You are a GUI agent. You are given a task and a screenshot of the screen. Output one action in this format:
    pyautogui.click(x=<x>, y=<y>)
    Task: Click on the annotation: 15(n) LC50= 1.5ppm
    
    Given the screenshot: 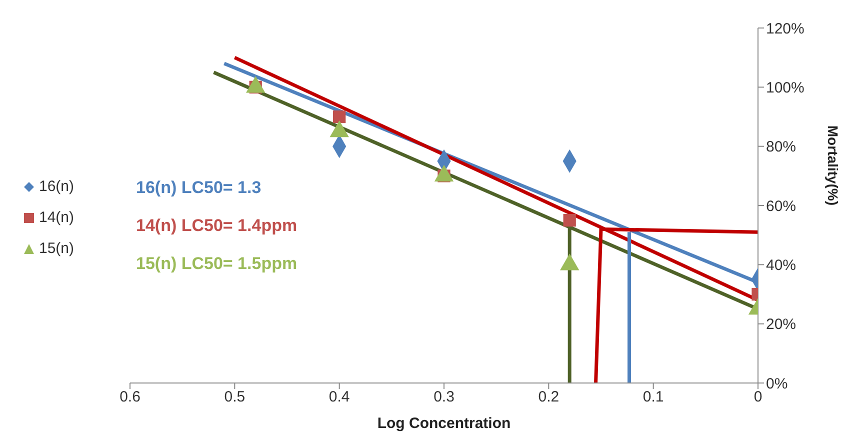 What is the action you would take?
    pyautogui.click(x=217, y=264)
    